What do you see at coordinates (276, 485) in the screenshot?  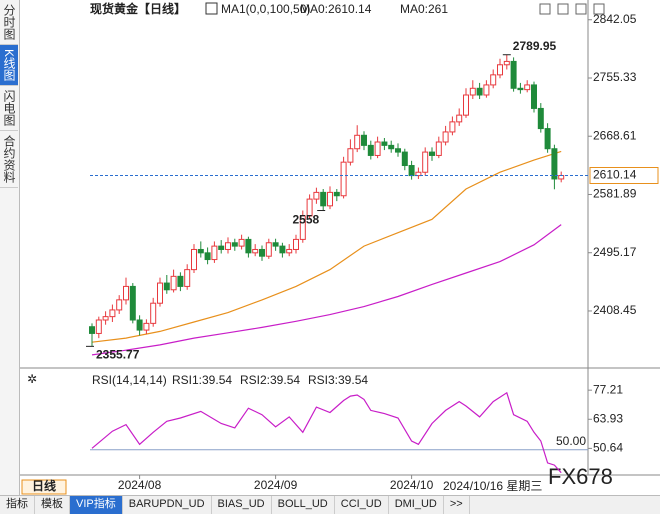 I see `x-tick-label: 2024/09` at bounding box center [276, 485].